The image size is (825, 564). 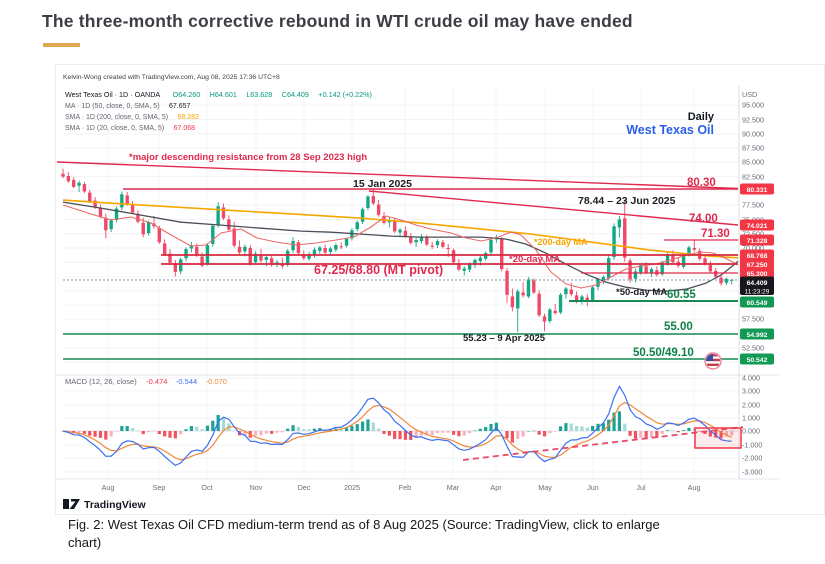 I want to click on svg-text: Mar, so click(x=453, y=487).